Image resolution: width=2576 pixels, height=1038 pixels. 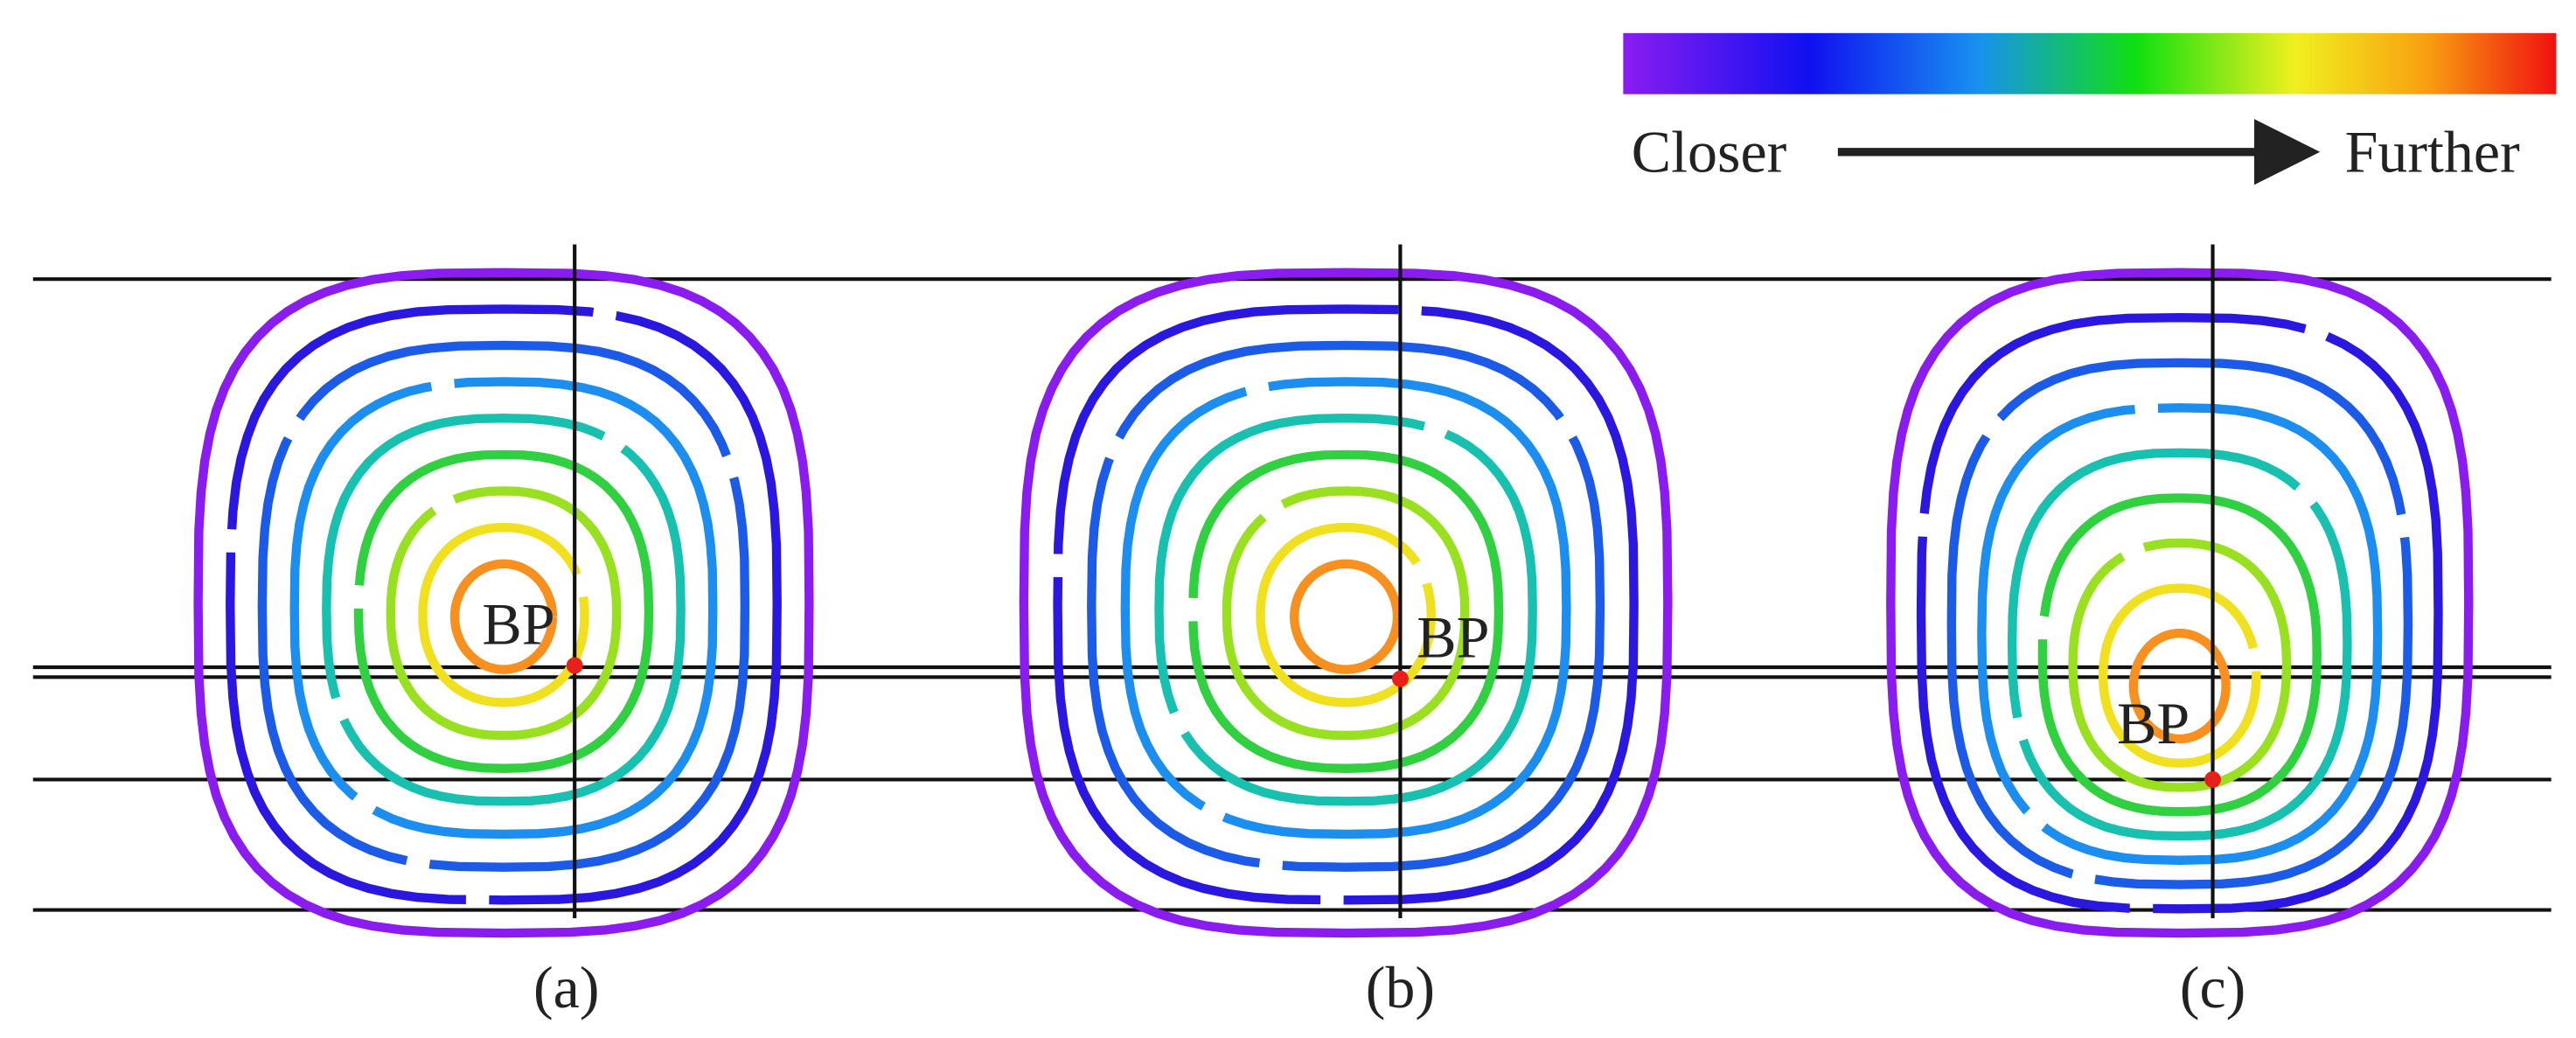 What do you see at coordinates (2212, 987) in the screenshot?
I see `panel-label: (c)` at bounding box center [2212, 987].